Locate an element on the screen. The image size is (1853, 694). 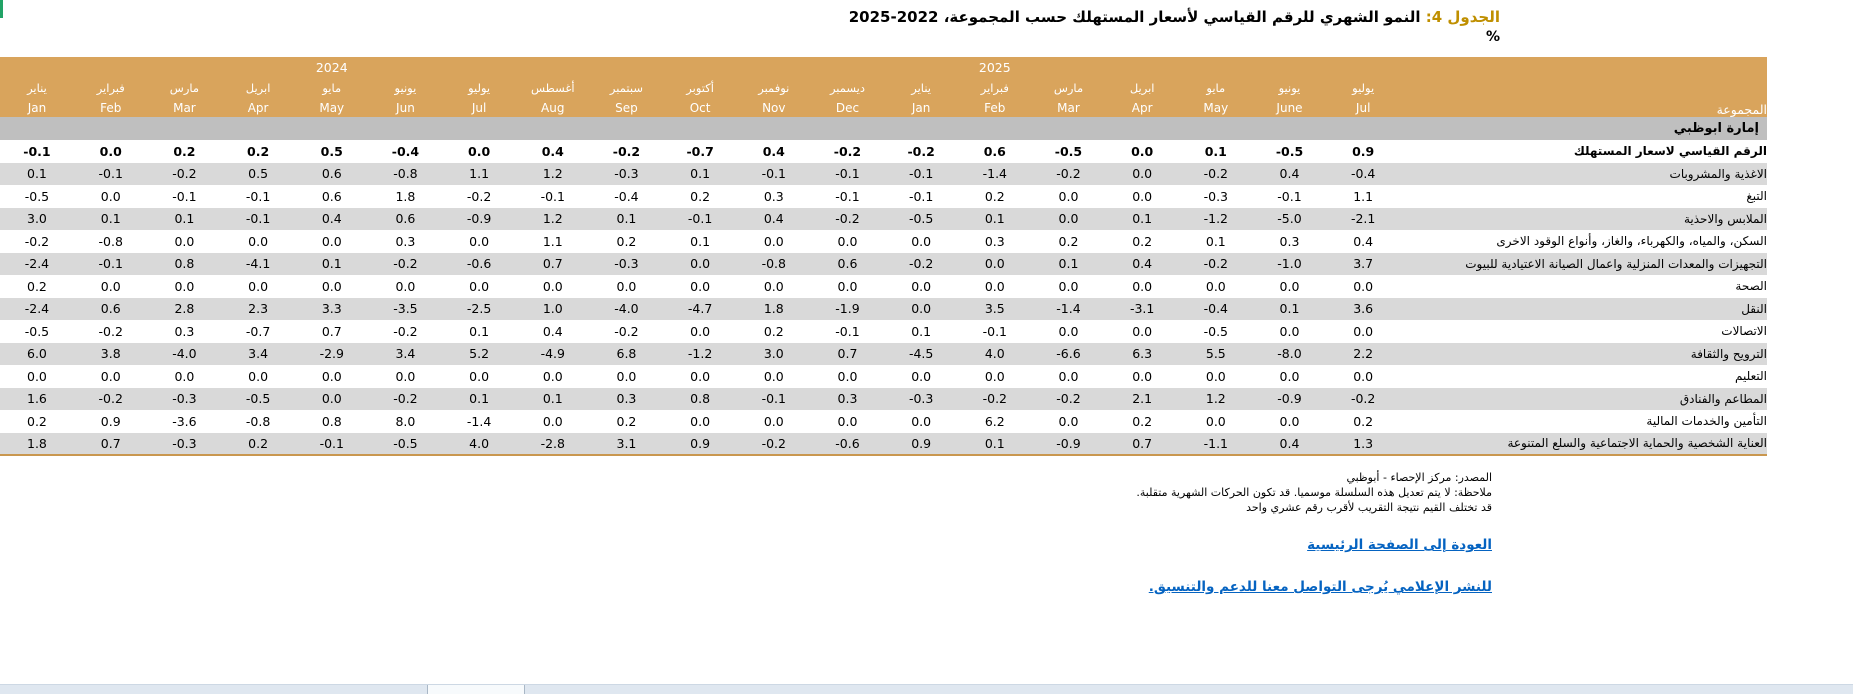
home-page-link: العودة إلى الصفحة الرئيسية is located at coordinates (1399, 545).